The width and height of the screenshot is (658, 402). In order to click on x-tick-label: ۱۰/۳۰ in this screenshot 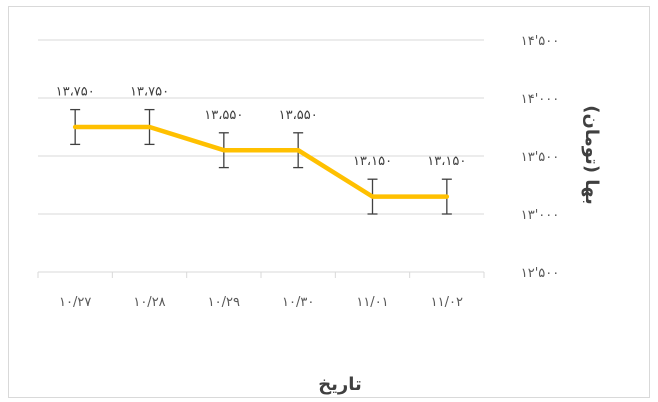, I will do `click(298, 302)`.